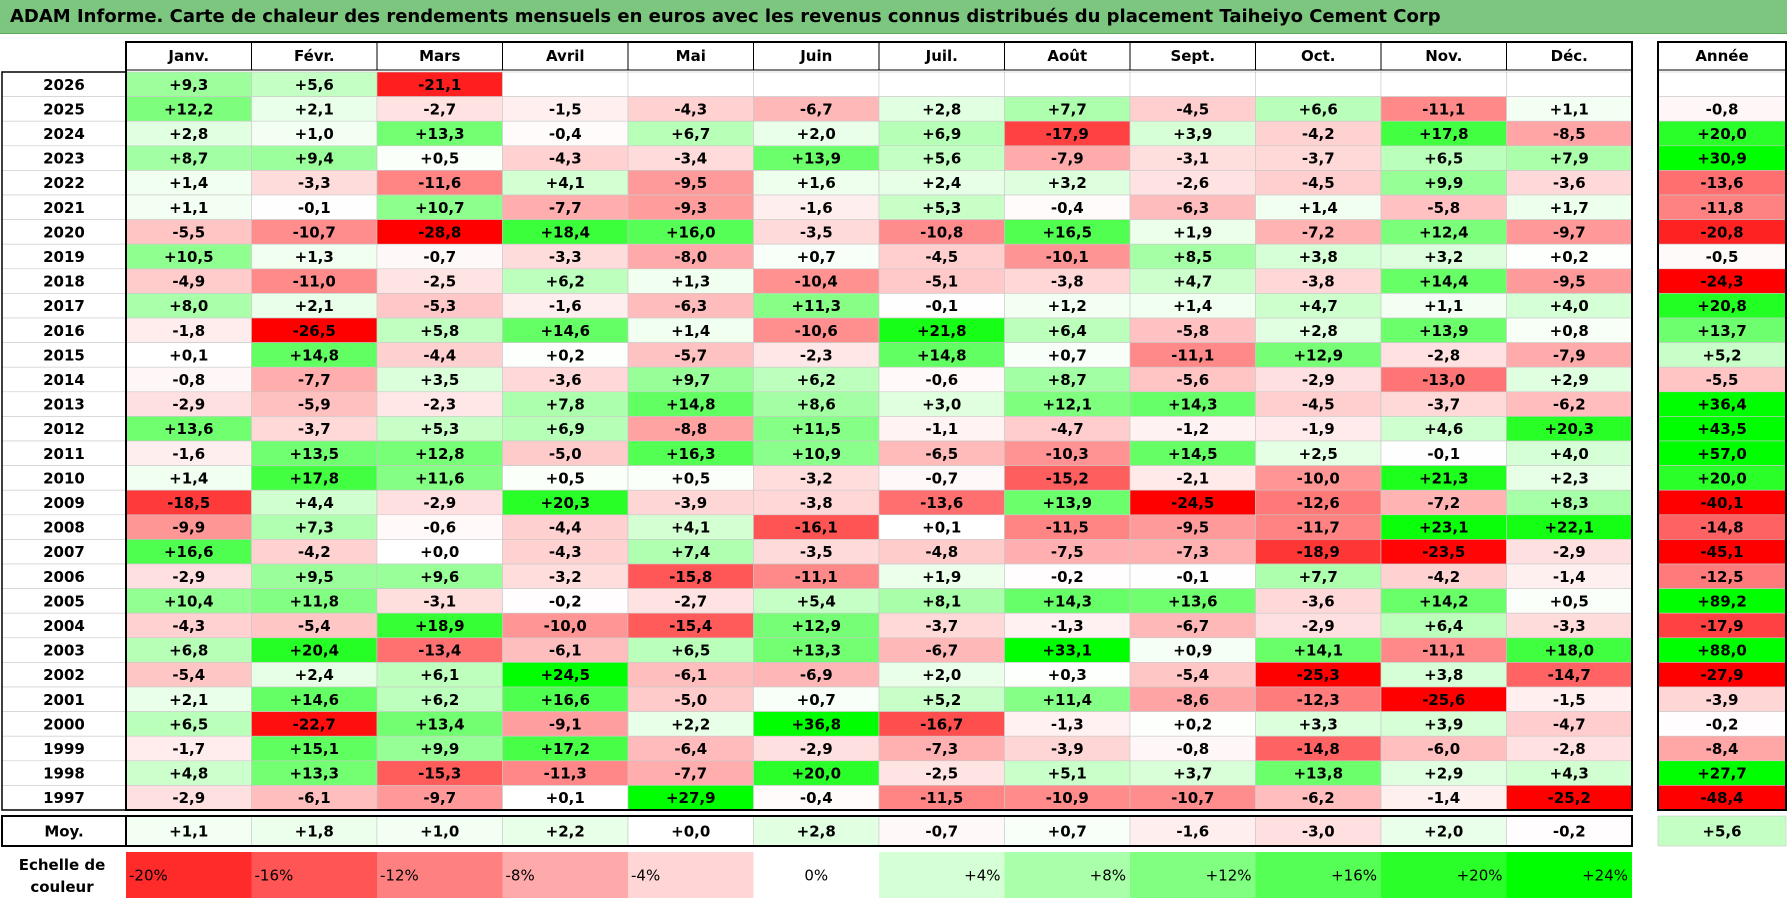 The height and width of the screenshot is (912, 1787). What do you see at coordinates (690, 774) in the screenshot?
I see `cell-value-label: -7,7` at bounding box center [690, 774].